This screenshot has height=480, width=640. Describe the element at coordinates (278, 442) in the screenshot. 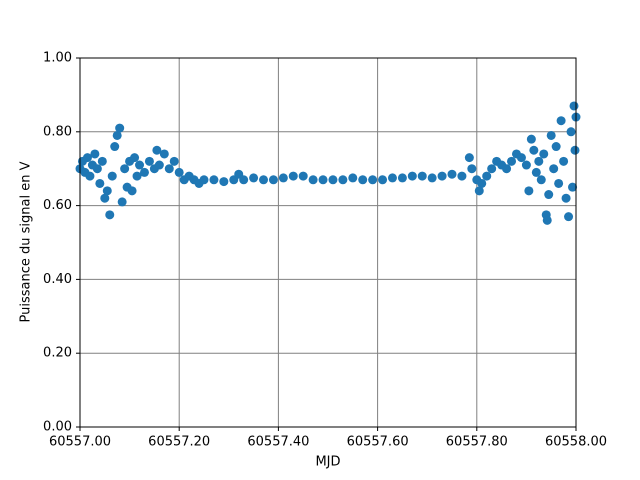

I see `x-tick-label: 60557.40` at that location.